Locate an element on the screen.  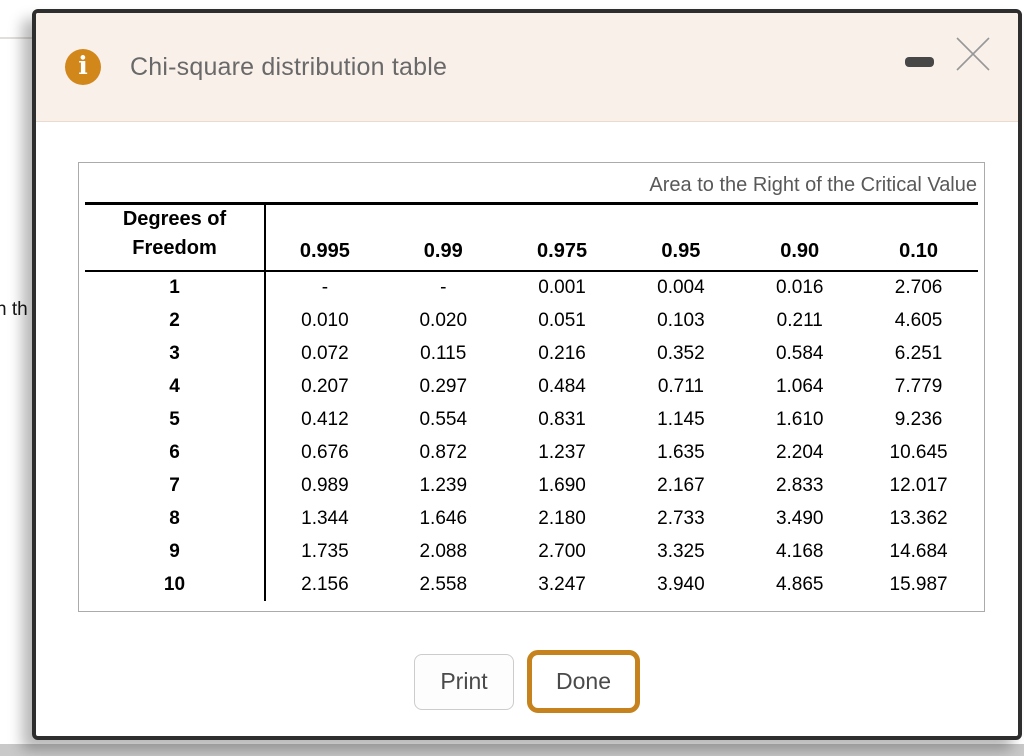
table-row: 9 1.735 2.088 2.700 3.325 4.168 14.684 is located at coordinates (531, 551).